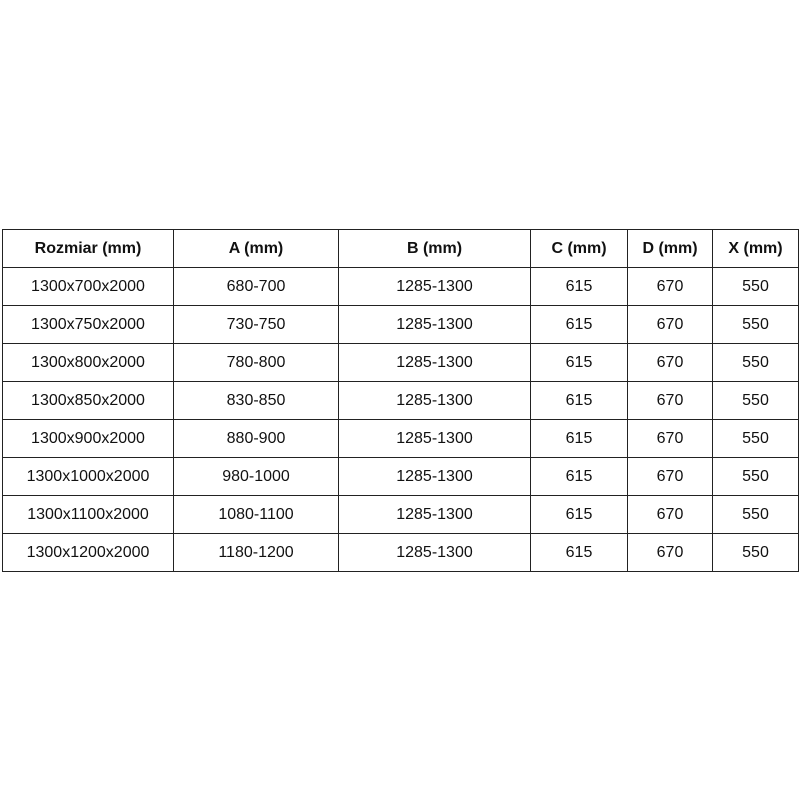  I want to click on table-cell: 1180-1200, so click(256, 552).